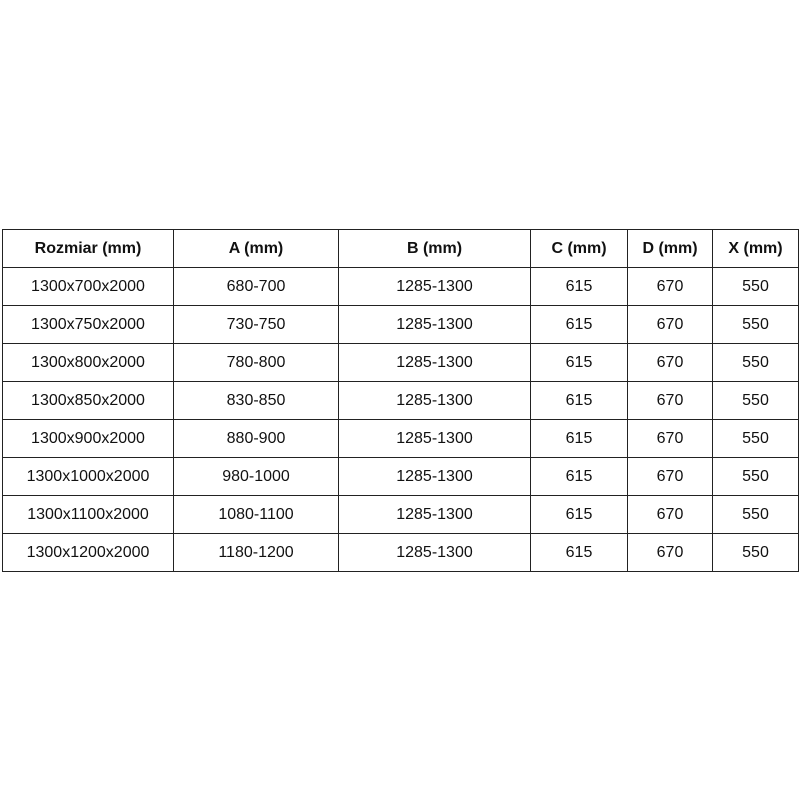  I want to click on table-cell: 1180-1200, so click(256, 552).